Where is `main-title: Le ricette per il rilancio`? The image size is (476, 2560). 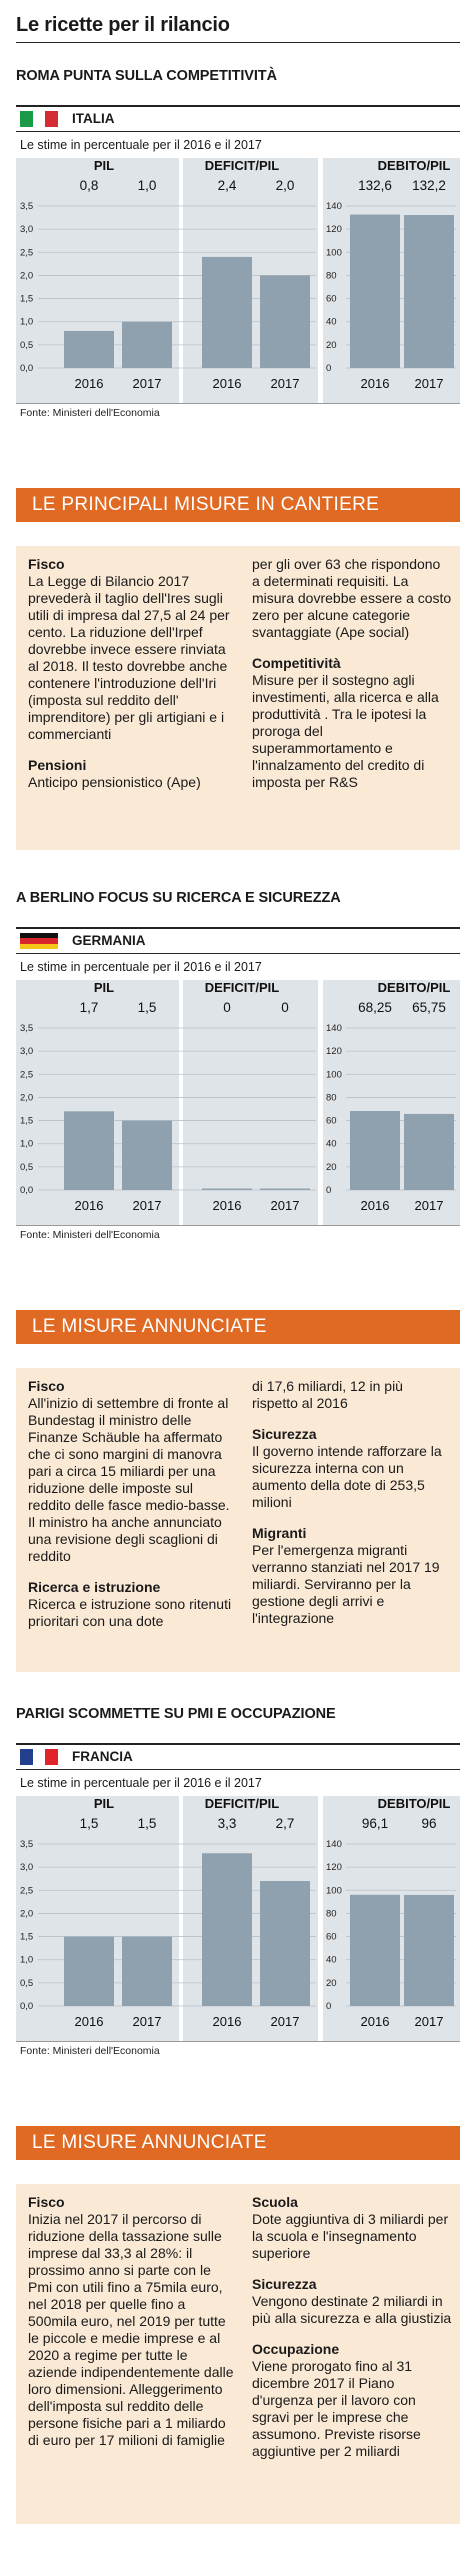
main-title: Le ricette per il rilancio is located at coordinates (123, 25).